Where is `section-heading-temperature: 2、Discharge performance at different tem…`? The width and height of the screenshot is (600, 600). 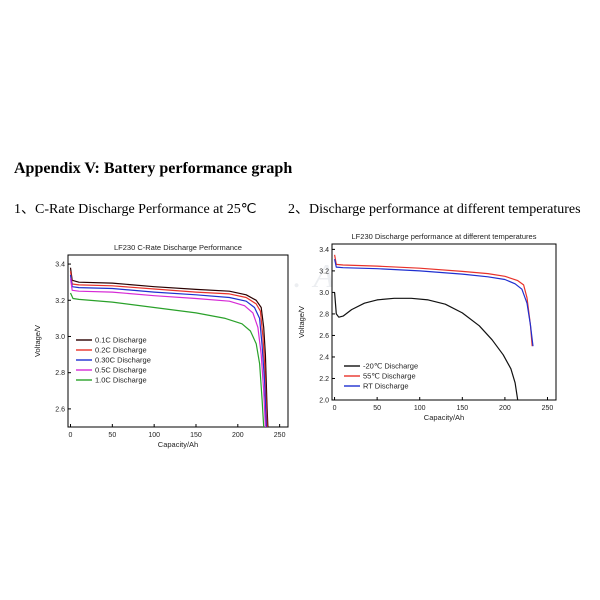
section-heading-temperature: 2、Discharge performance at different tem… is located at coordinates (434, 209).